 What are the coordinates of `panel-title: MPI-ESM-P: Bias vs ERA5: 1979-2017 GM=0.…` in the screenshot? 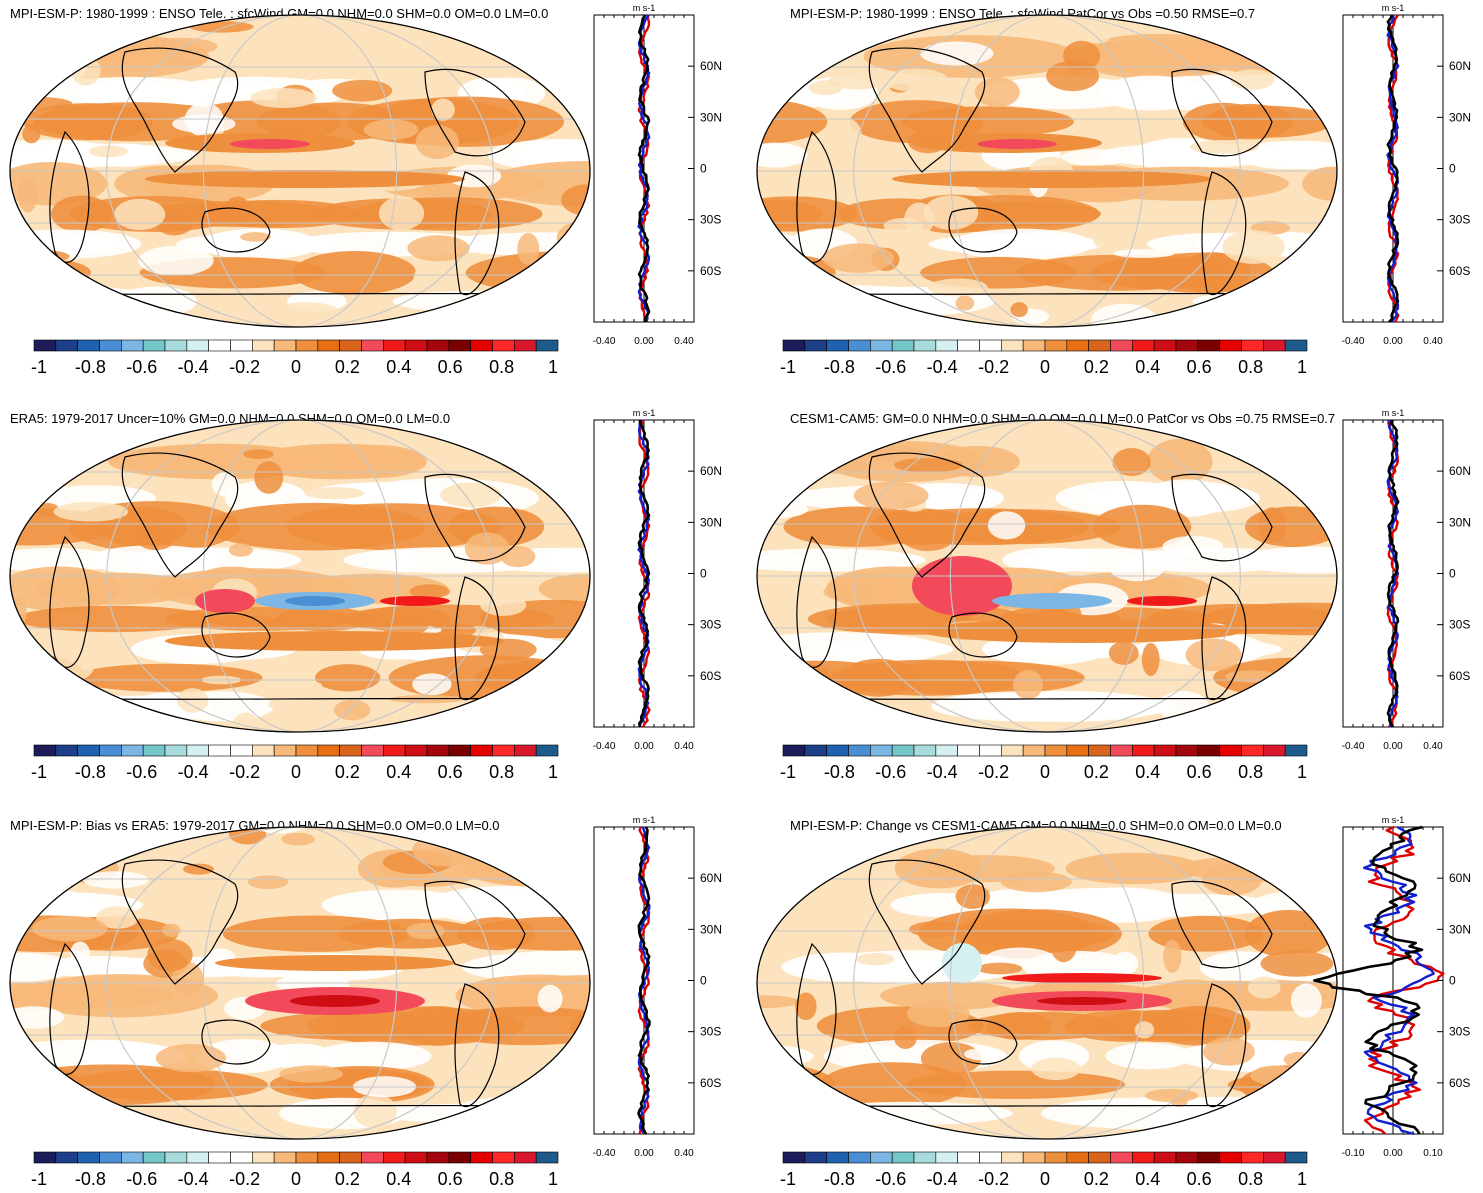 It's located at (255, 825).